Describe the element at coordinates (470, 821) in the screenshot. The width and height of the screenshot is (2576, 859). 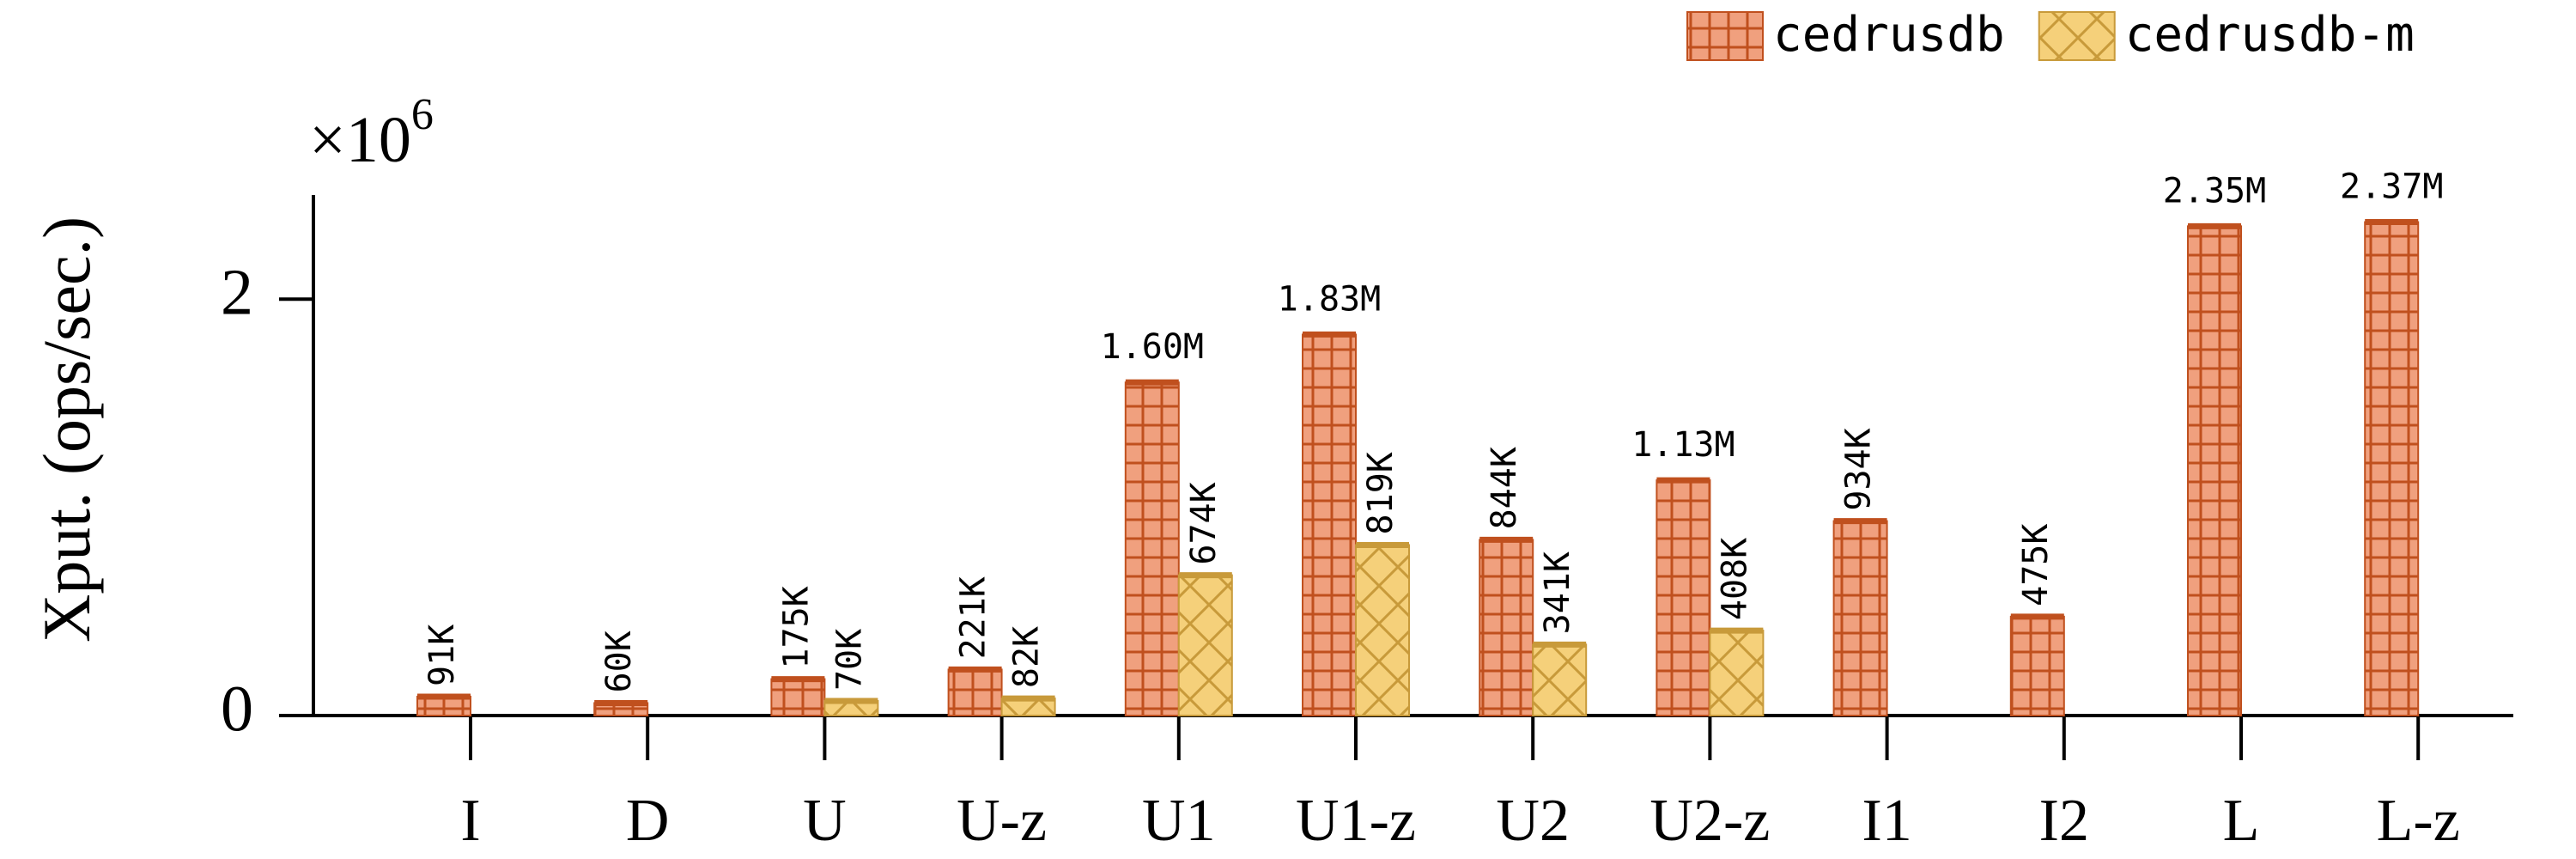
I see `x-tick-label: I` at that location.